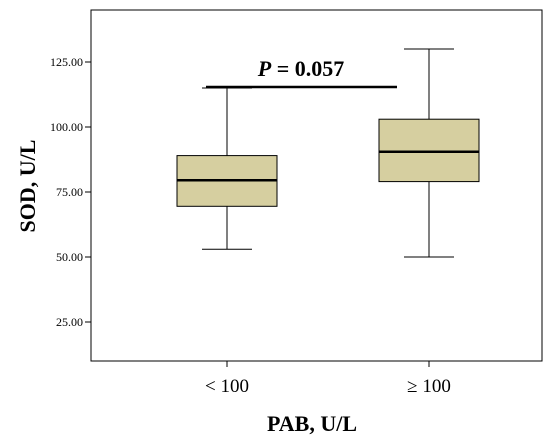  I want to click on p-symbol: P, so click(264, 68).